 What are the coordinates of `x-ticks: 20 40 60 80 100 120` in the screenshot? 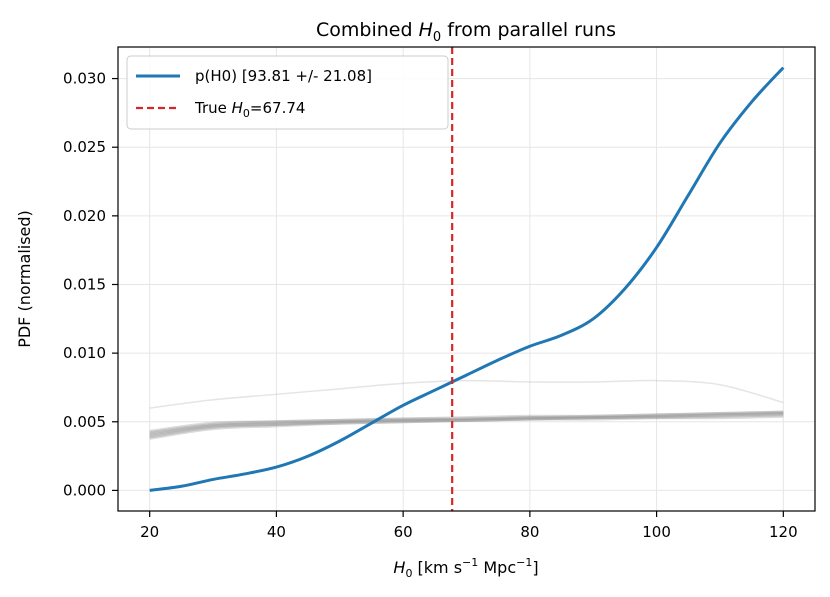 It's located at (469, 526).